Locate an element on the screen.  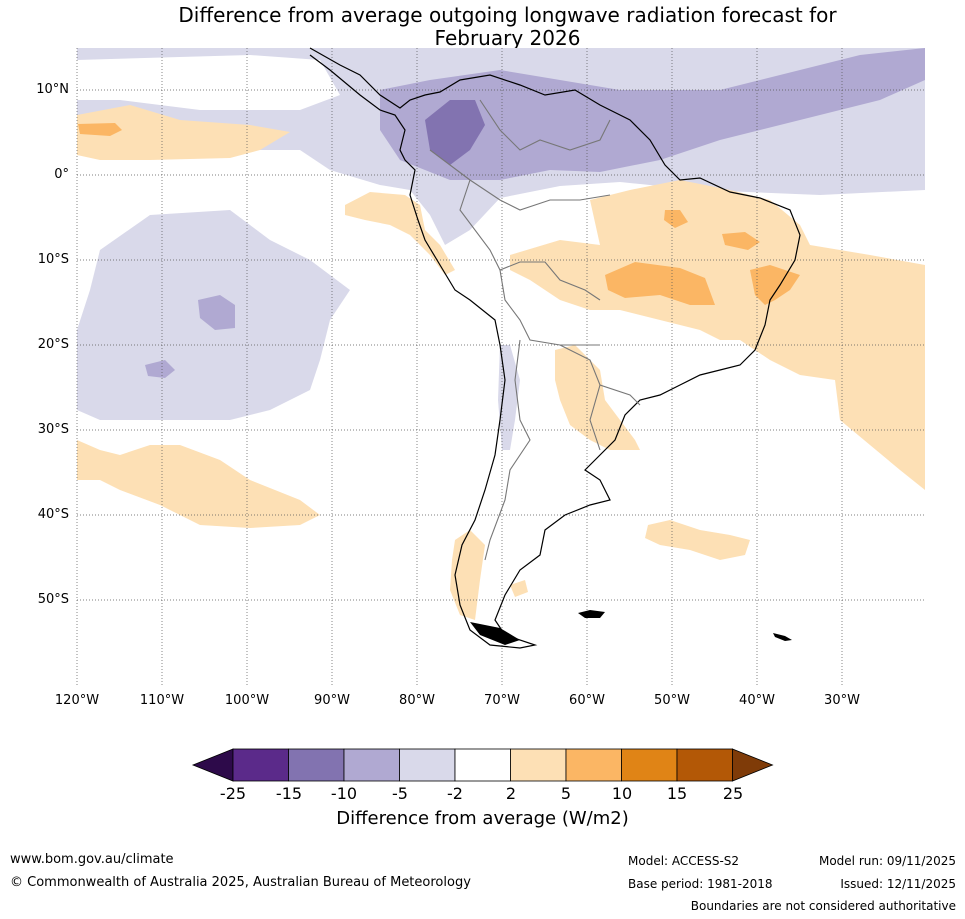
positive-anomaly-atlantic-south is located at coordinates (697, 540).